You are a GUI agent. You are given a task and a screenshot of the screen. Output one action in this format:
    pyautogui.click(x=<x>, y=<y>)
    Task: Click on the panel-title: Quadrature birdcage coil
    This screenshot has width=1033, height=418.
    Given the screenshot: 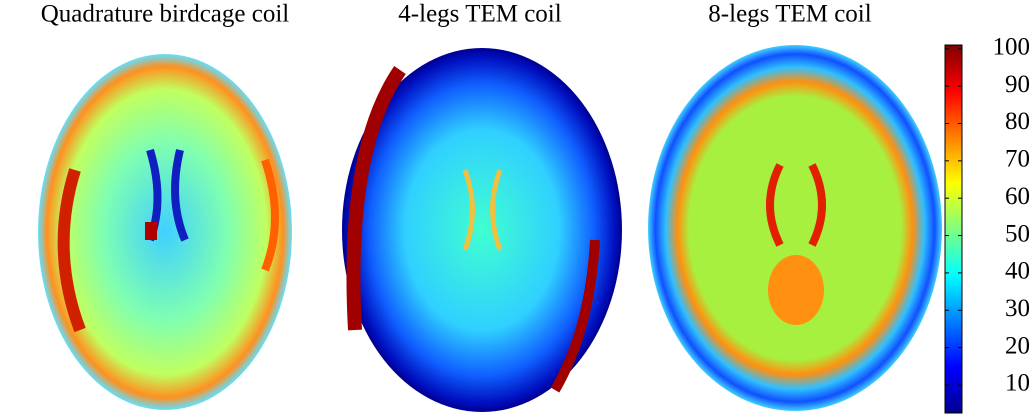 What is the action you would take?
    pyautogui.click(x=165, y=14)
    